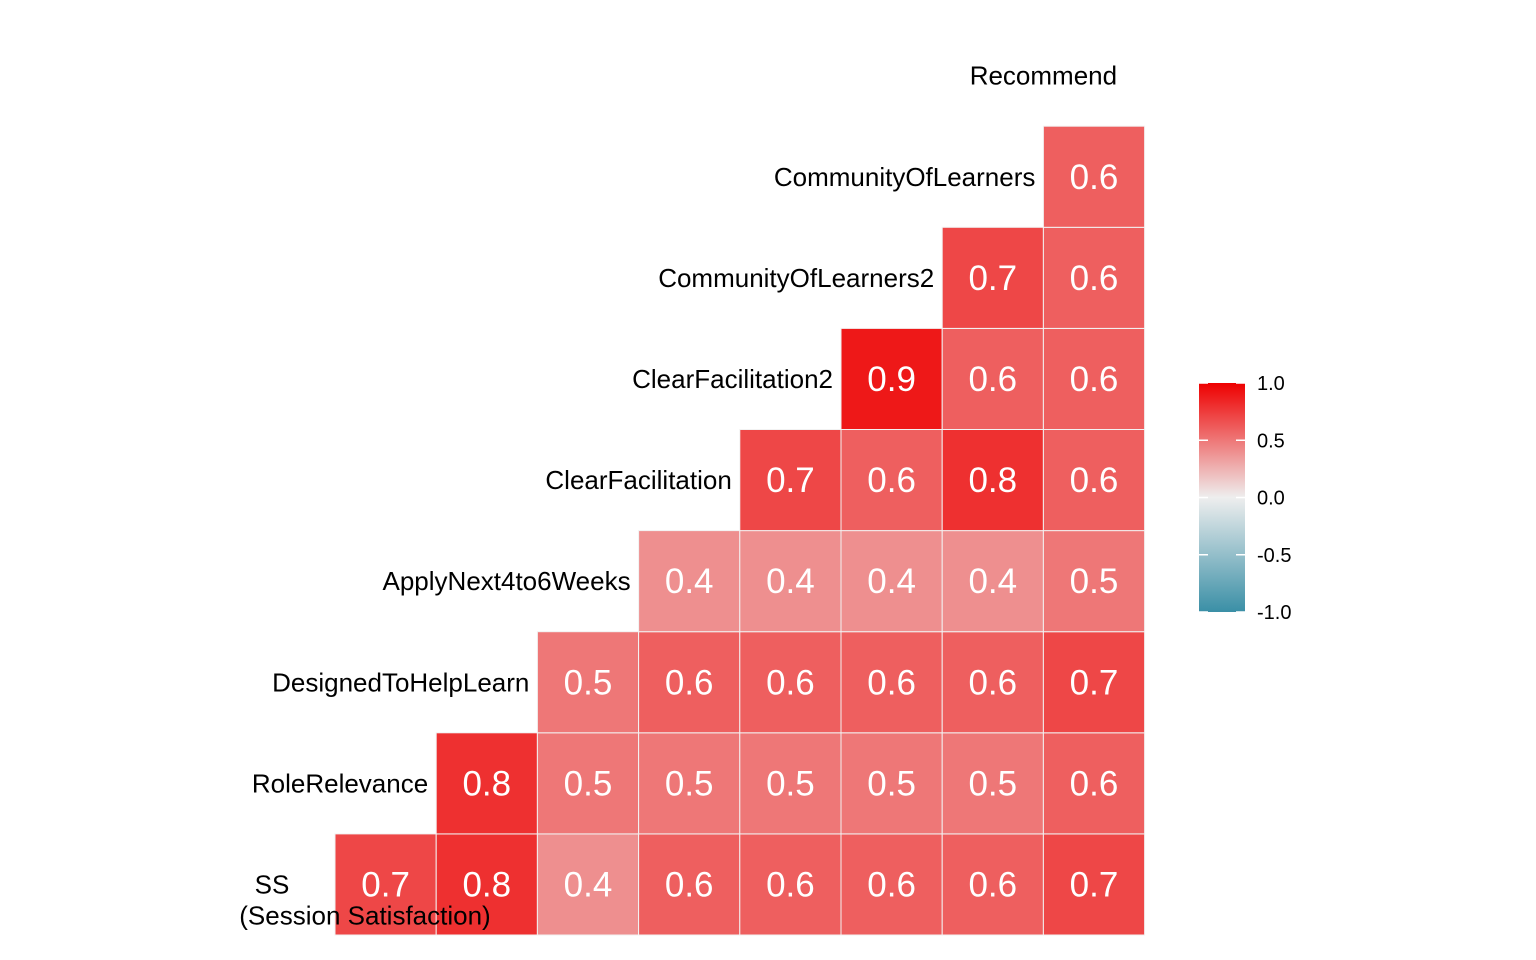 This screenshot has width=1536, height=960. What do you see at coordinates (1245, 498) in the screenshot?
I see `color-legend: 1.0 0.5 0.0 -0.5 -1.0` at bounding box center [1245, 498].